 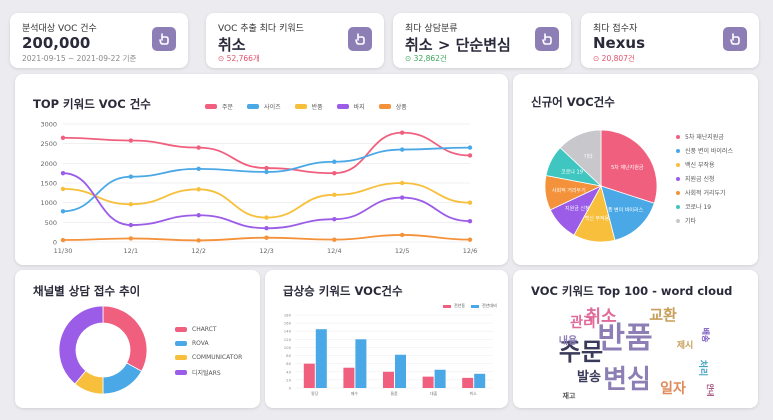 I want to click on legend-entry: 상품, so click(x=392, y=106).